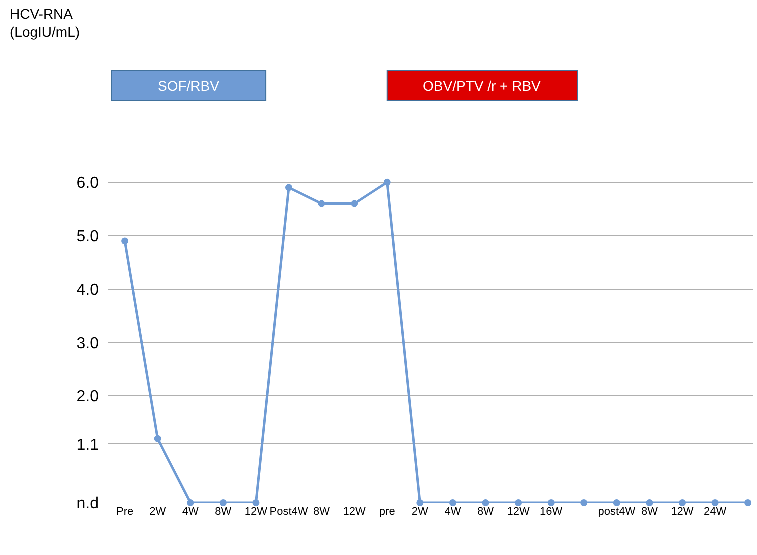 The height and width of the screenshot is (555, 757). What do you see at coordinates (125, 512) in the screenshot?
I see `x-tick-label: Pre` at bounding box center [125, 512].